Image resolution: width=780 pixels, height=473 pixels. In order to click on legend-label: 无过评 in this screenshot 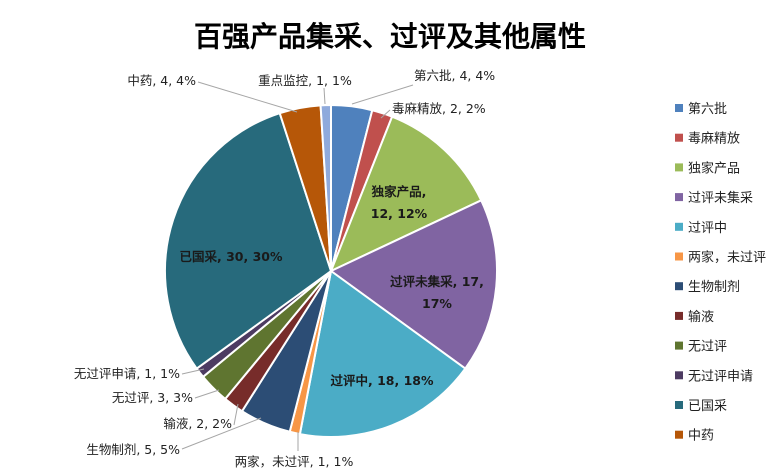, I will do `click(707, 347)`.